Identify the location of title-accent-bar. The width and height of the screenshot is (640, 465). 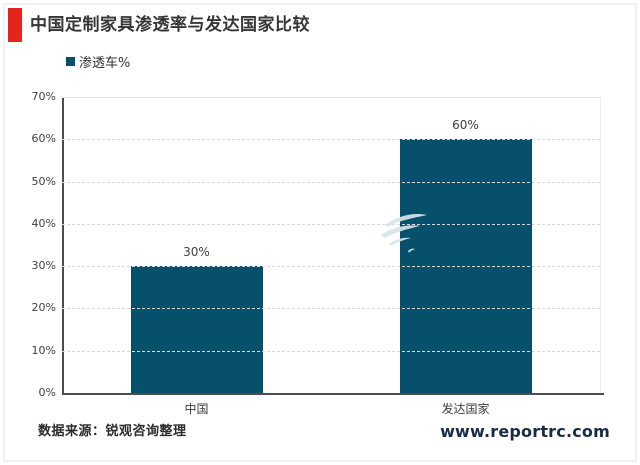
(15, 25).